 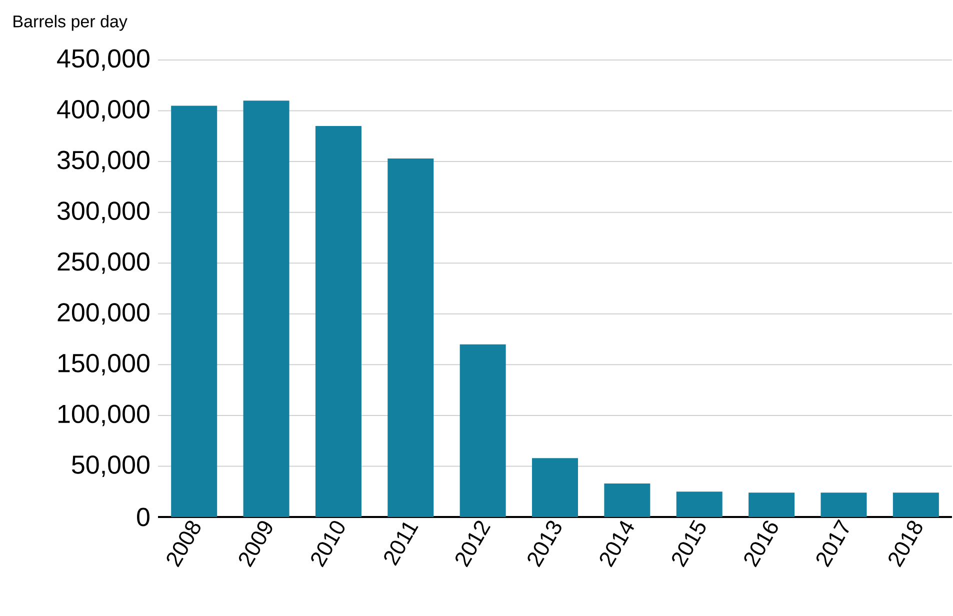 I want to click on y-tick-label: 300,000, so click(x=103, y=213).